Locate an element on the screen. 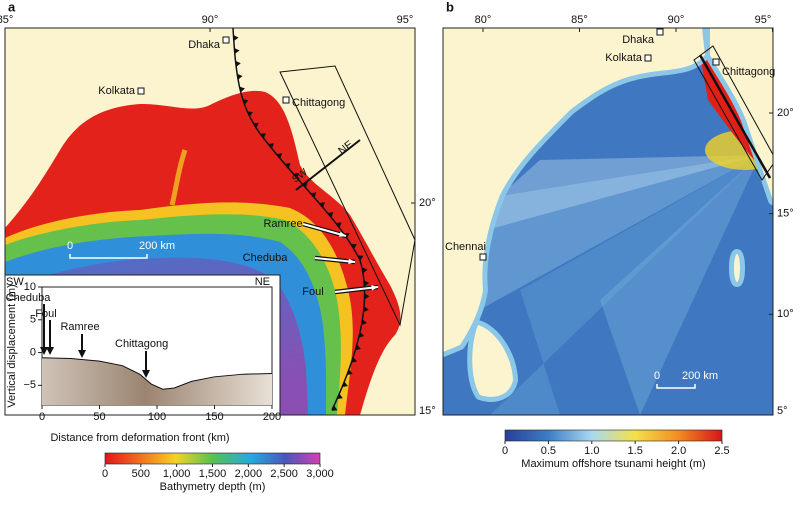 The height and width of the screenshot is (505, 800). scale-label: 0 is located at coordinates (70, 246).